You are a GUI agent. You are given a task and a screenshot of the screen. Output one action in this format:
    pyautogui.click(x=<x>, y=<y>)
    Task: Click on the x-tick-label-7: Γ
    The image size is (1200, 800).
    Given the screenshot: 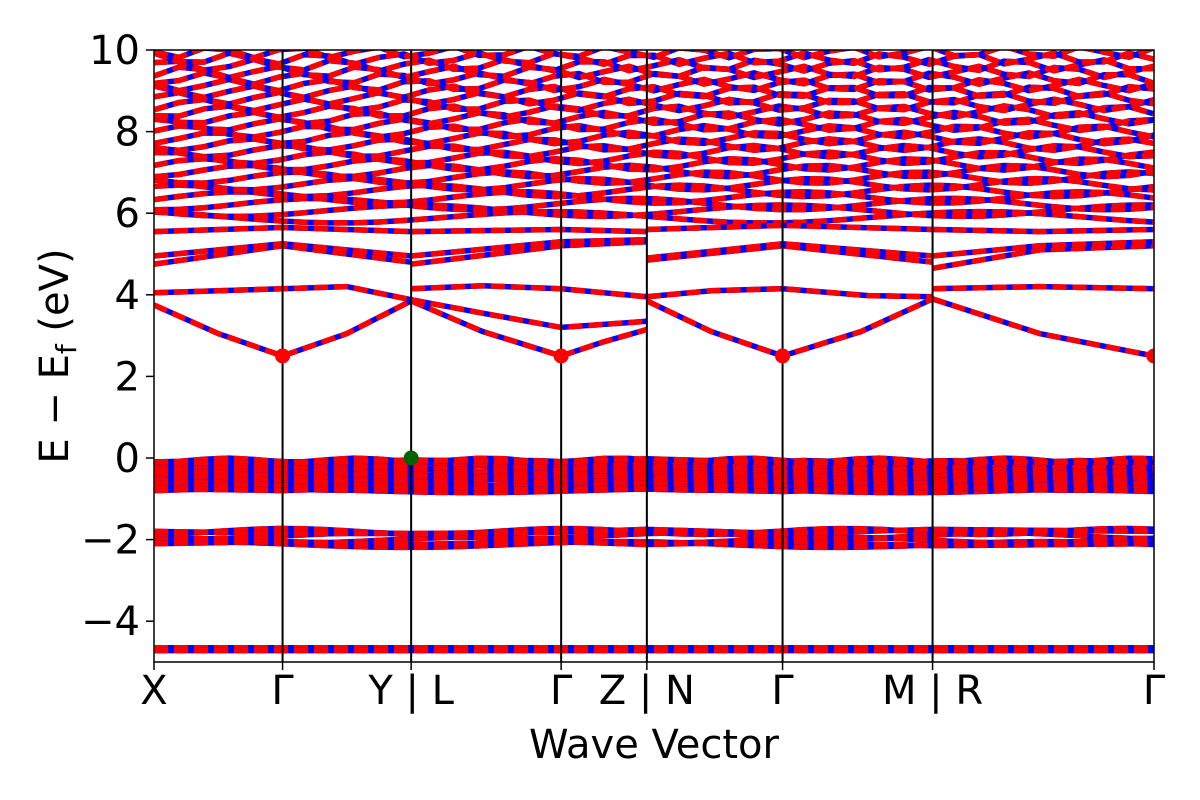 What is the action you would take?
    pyautogui.click(x=1154, y=691)
    